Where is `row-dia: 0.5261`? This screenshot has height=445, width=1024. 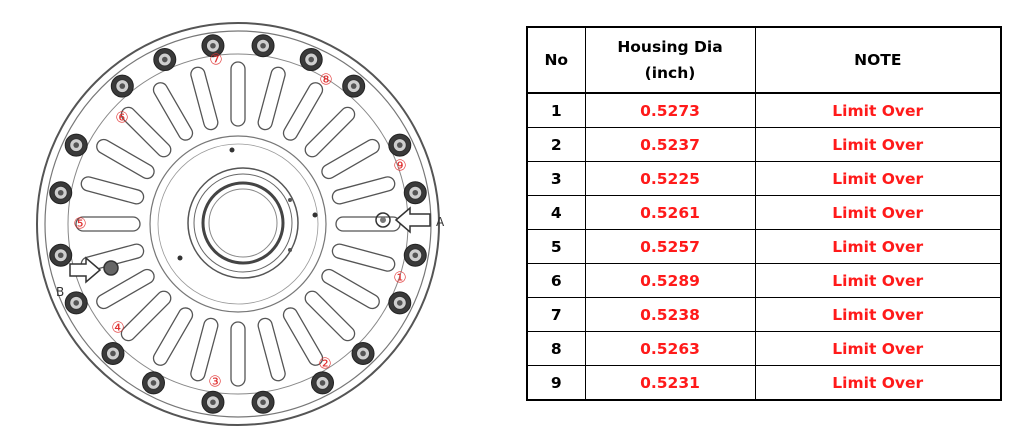 row-dia: 0.5261 is located at coordinates (670, 212).